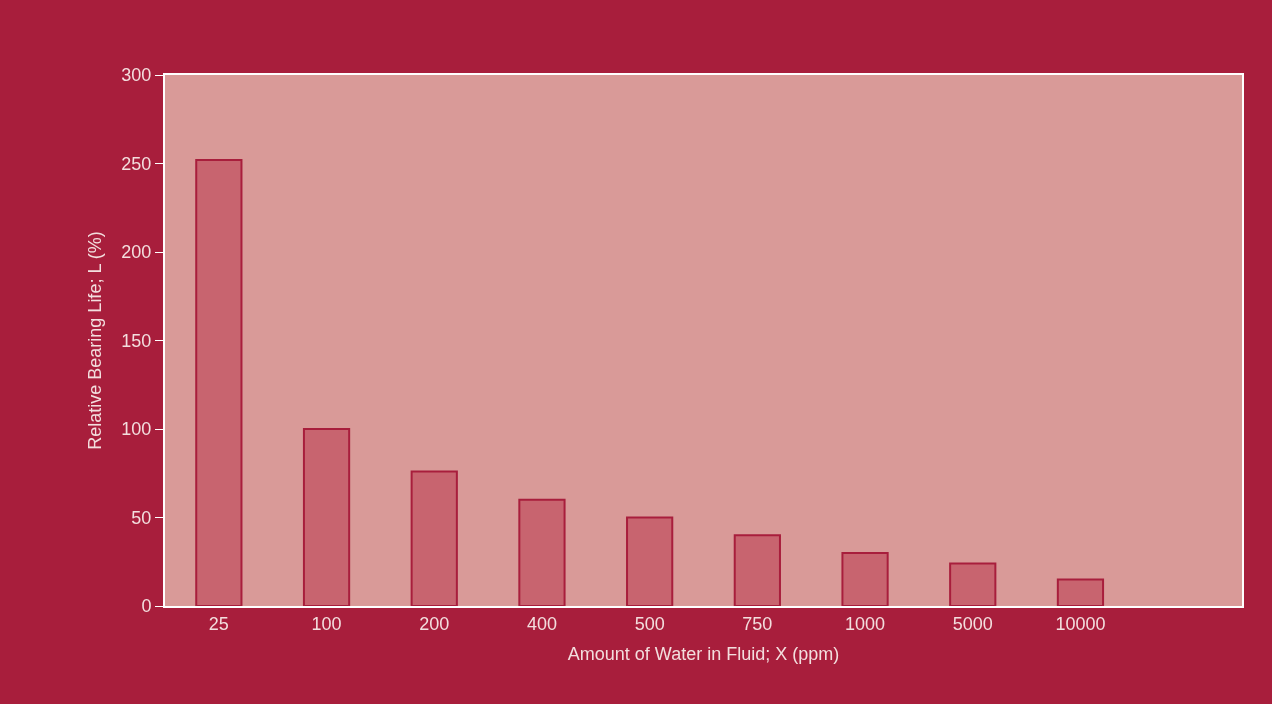 This screenshot has height=704, width=1272. Describe the element at coordinates (136, 252) in the screenshot. I see `y-tick-label: 200` at that location.